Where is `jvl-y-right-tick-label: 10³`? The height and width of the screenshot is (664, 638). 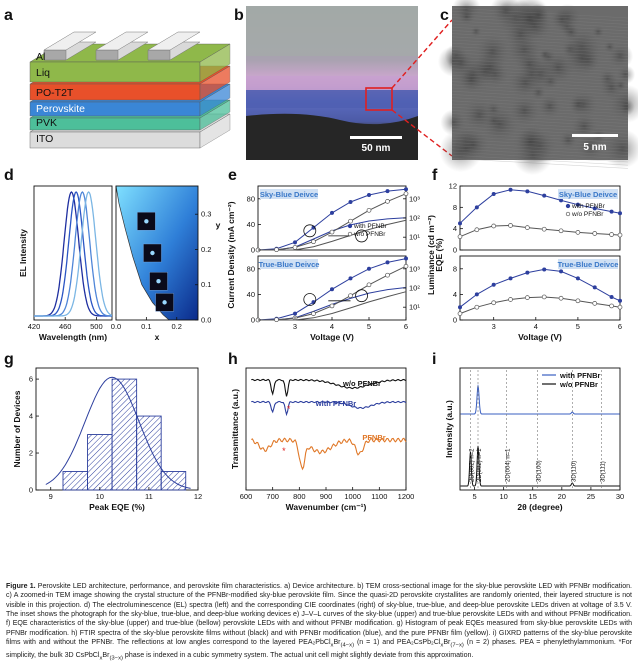 jvl-y-right-tick-label: 10³ is located at coordinates (414, 198).